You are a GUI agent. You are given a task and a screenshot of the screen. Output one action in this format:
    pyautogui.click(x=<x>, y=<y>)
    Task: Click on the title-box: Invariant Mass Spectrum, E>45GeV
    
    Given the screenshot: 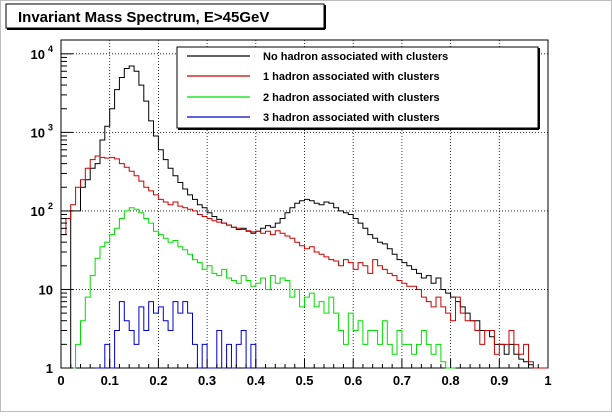 What is the action you would take?
    pyautogui.click(x=165, y=16)
    